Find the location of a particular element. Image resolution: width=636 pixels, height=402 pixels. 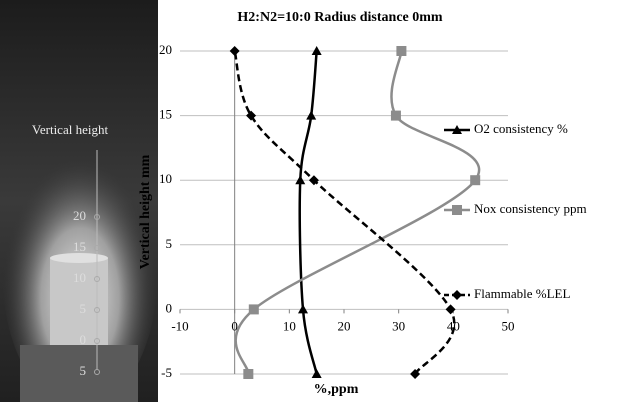

photo-scale-label: 10 is located at coordinates (79, 277).